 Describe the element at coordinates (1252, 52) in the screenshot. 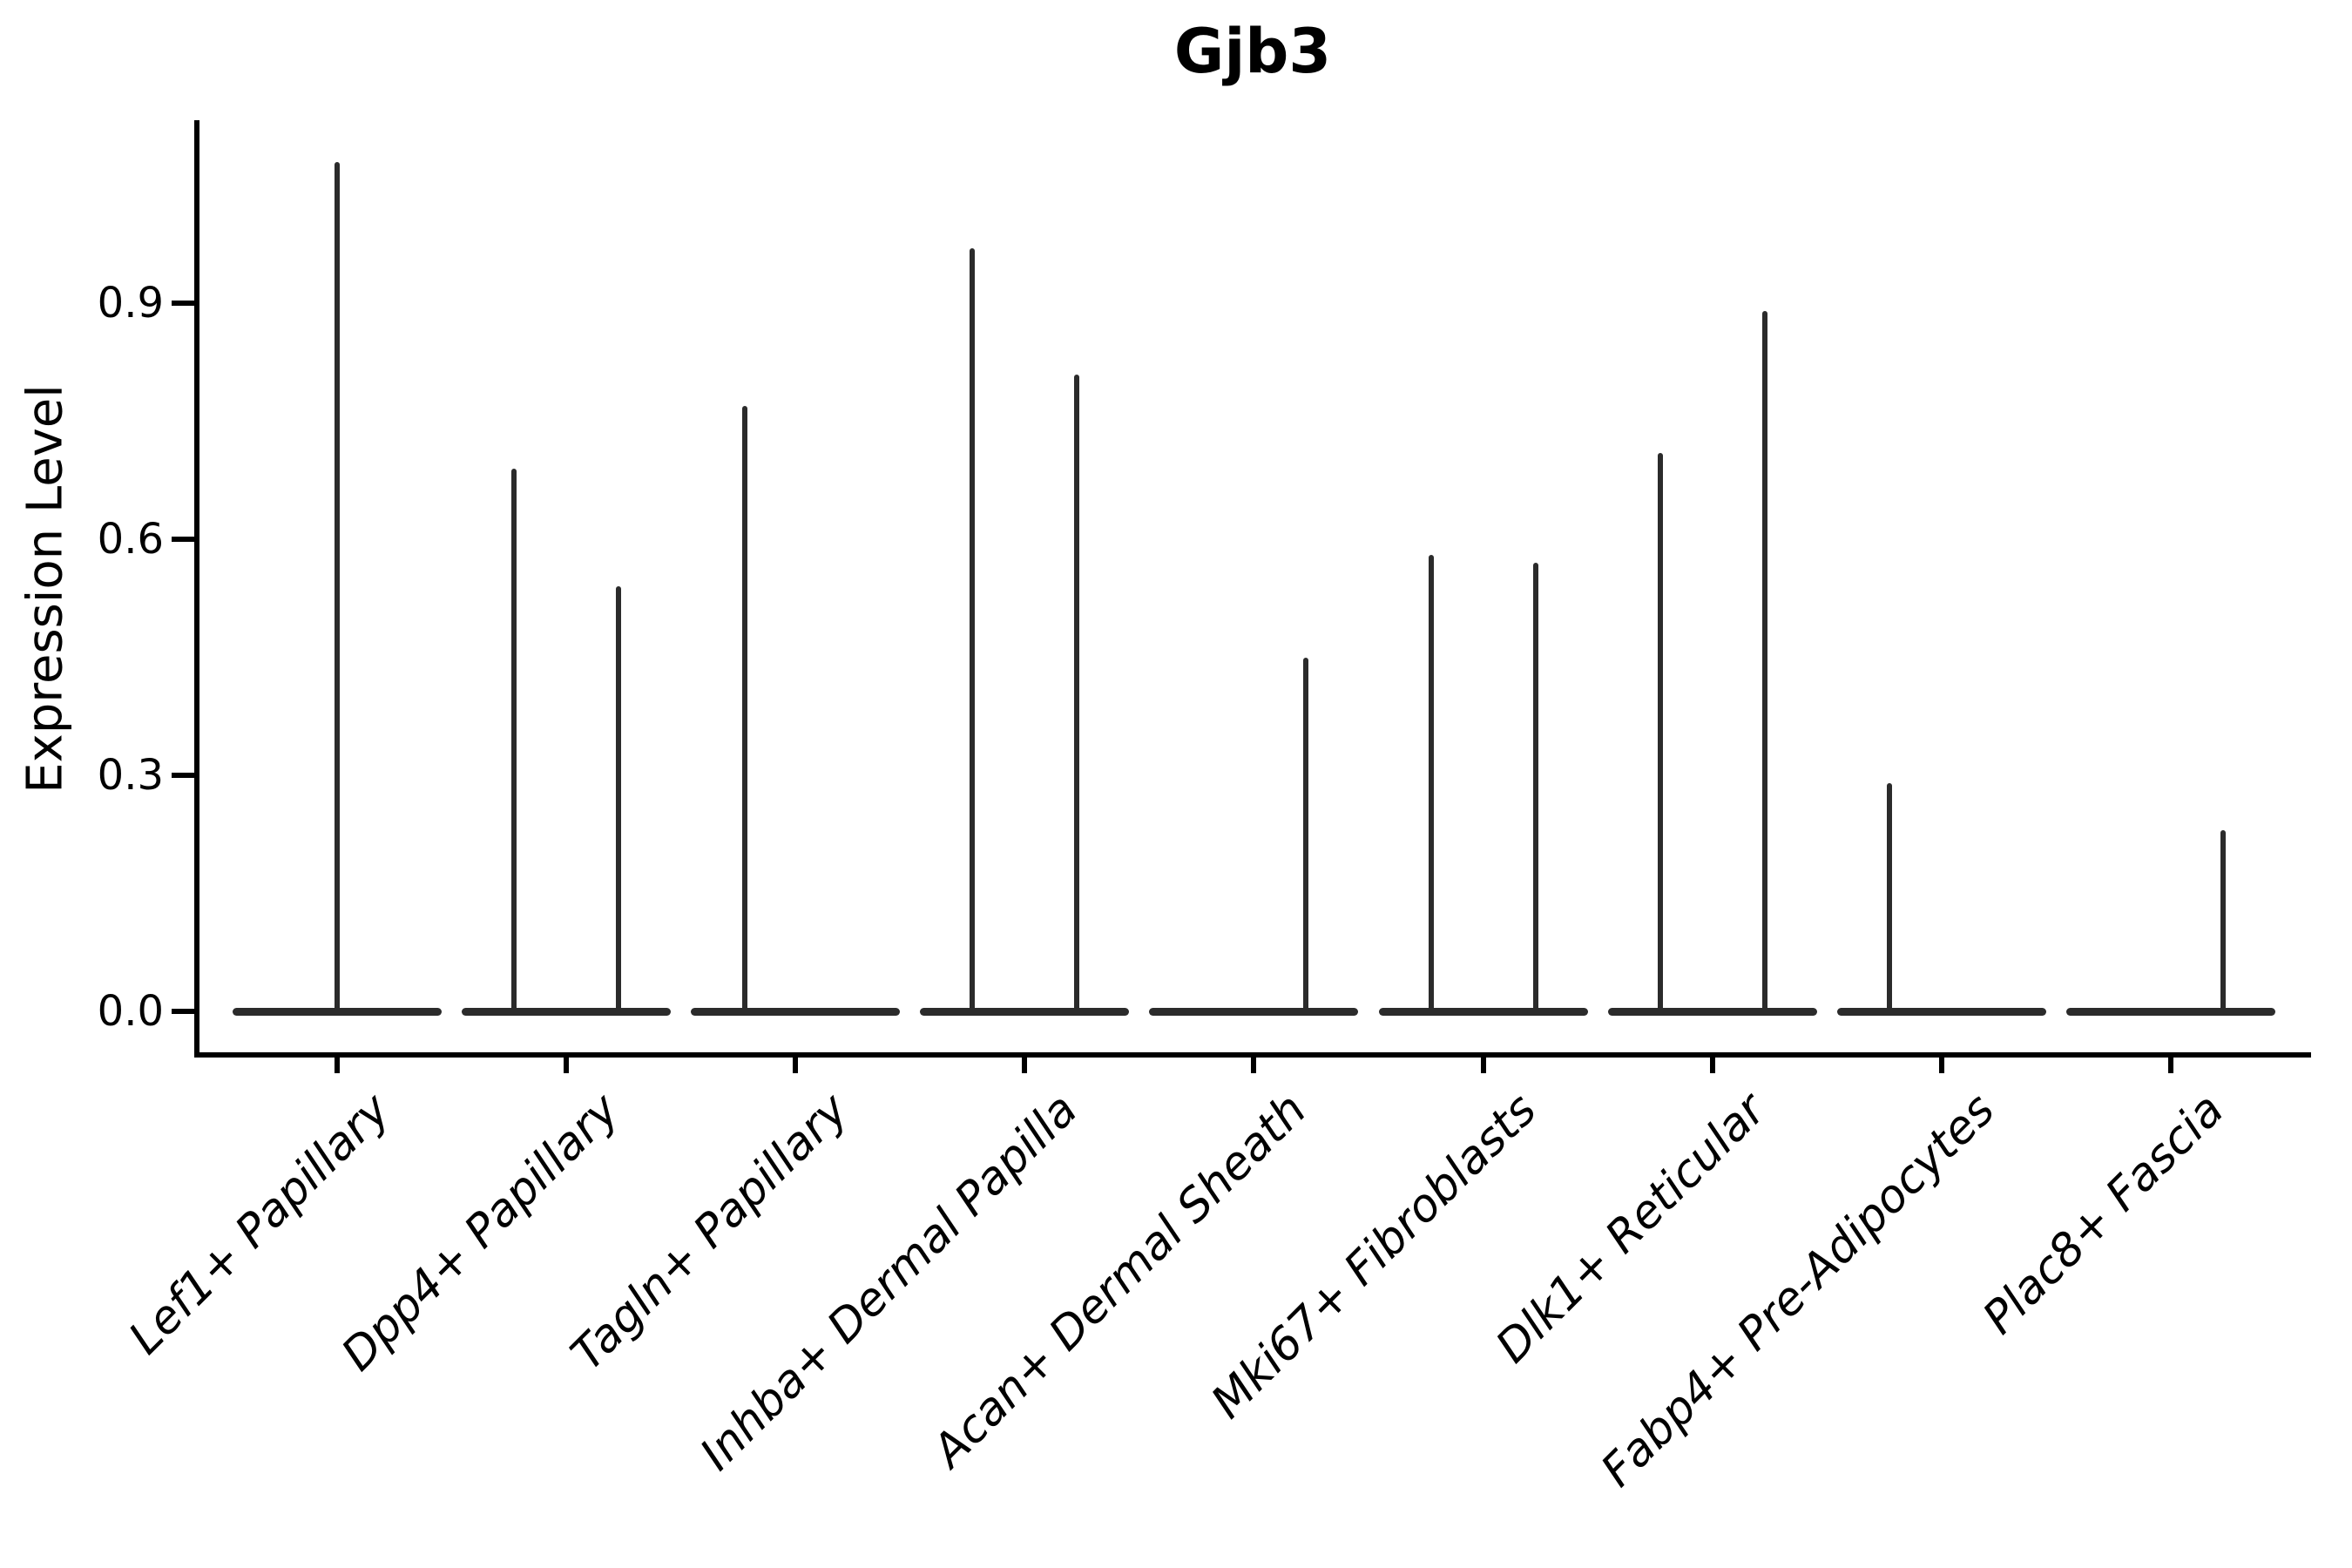

I see `chart-title: Gjb3` at that location.